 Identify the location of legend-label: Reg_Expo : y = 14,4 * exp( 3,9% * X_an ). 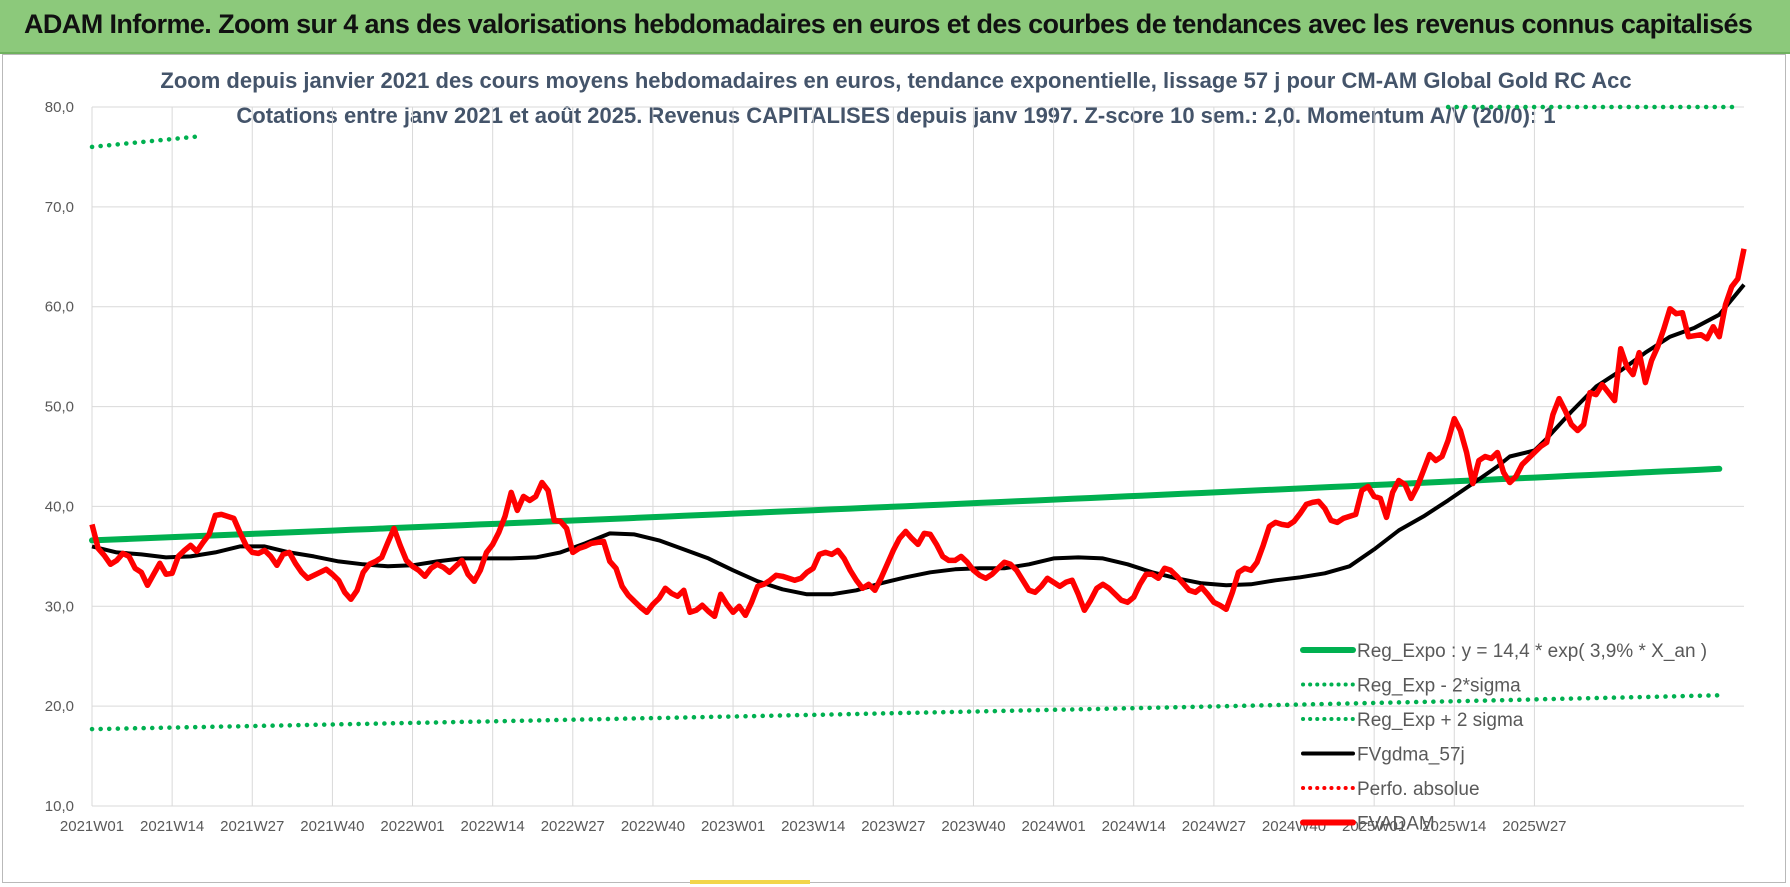
(1532, 651).